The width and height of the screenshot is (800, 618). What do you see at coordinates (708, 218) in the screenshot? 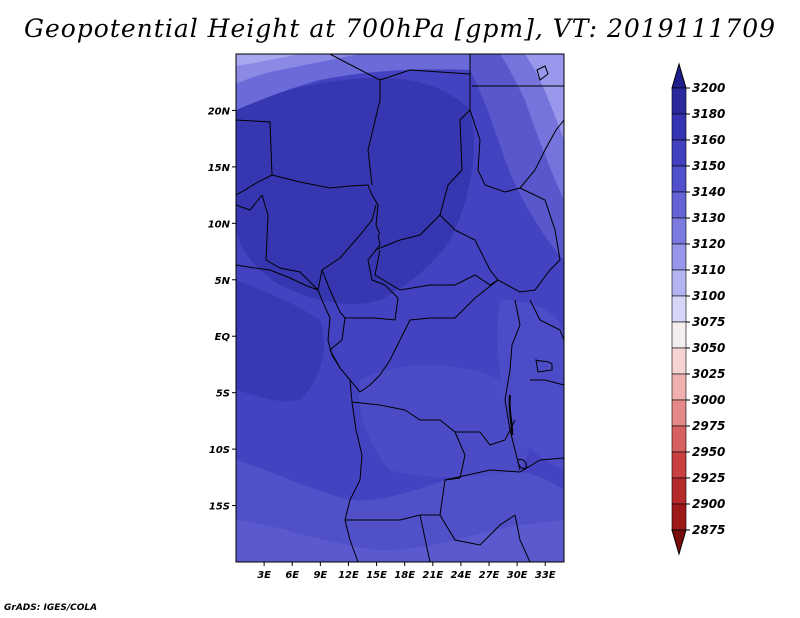
I see `colorbar-label: 3130` at bounding box center [708, 218].